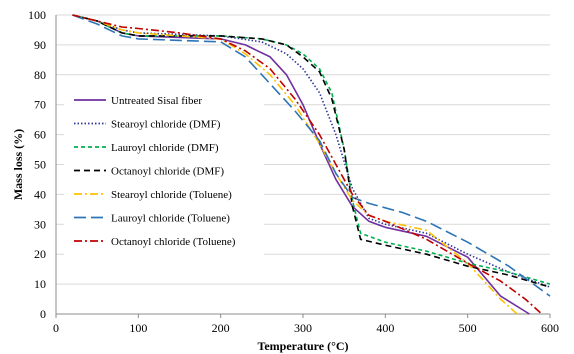  I want to click on x-tick-label: 400, so click(385, 328).